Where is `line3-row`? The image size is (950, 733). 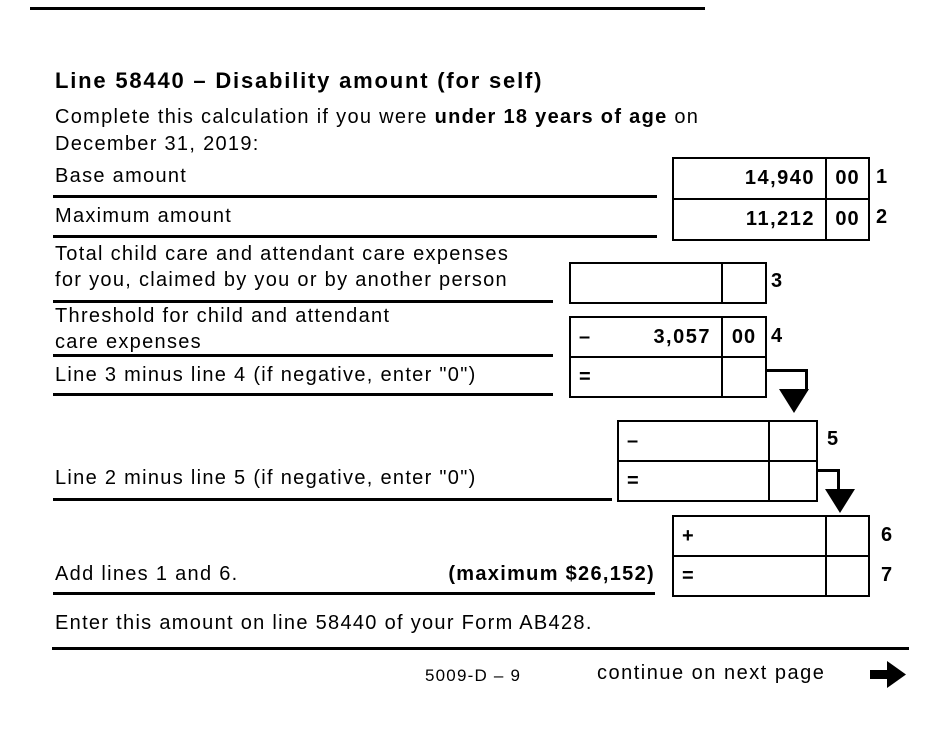 line3-row is located at coordinates (668, 283).